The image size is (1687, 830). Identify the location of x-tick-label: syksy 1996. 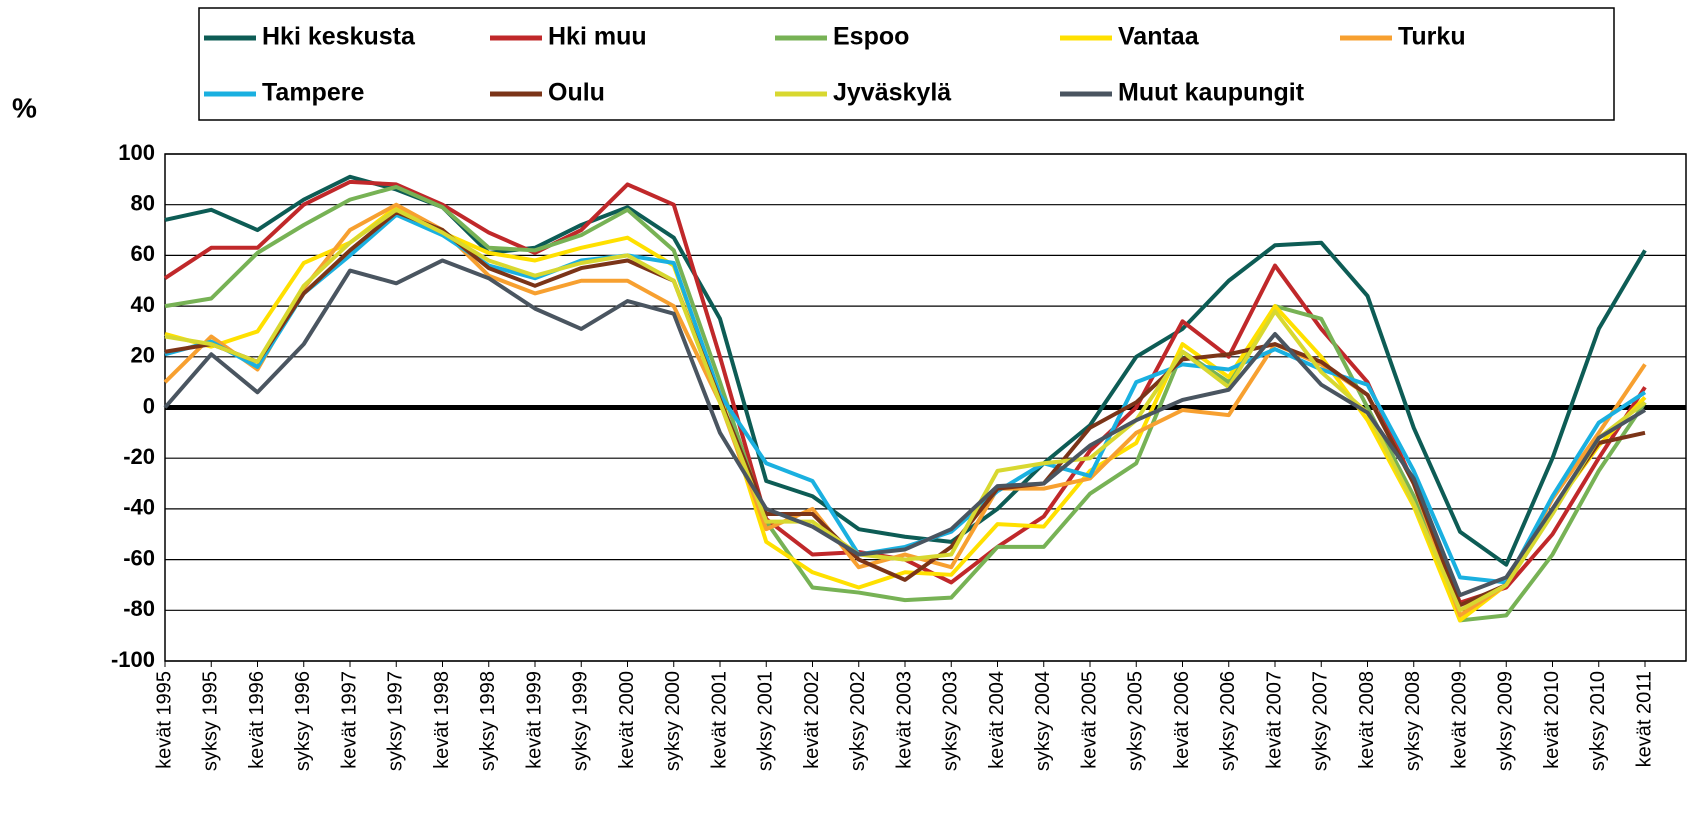
(303, 721).